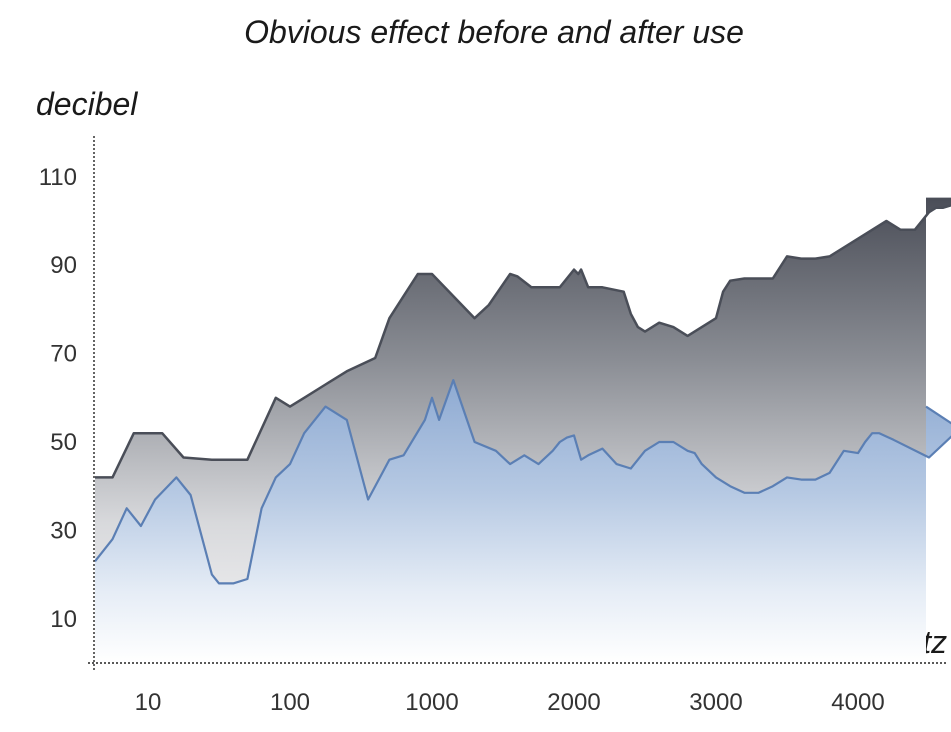 The height and width of the screenshot is (732, 951). I want to click on y-tick-label: 110, so click(58, 177).